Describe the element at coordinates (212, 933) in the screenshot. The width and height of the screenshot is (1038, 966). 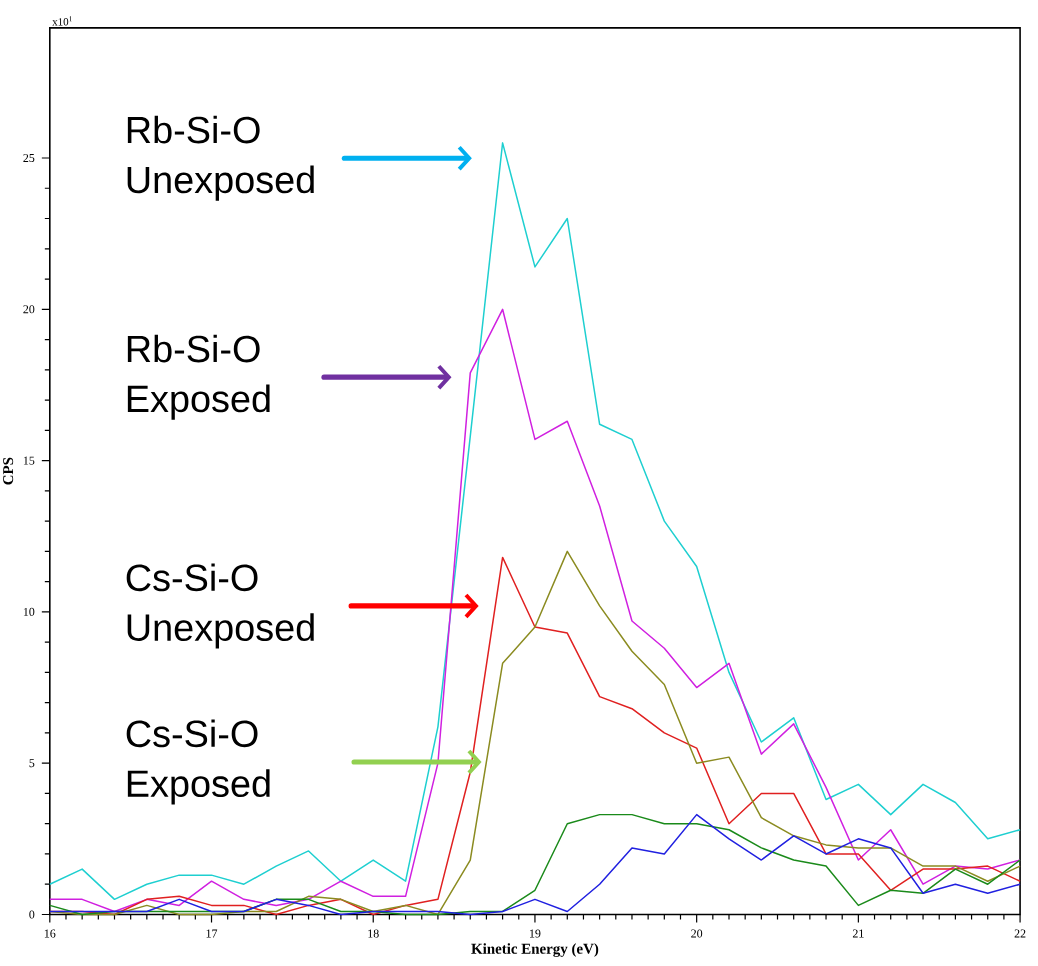
I see `x-tick-label: 17` at that location.